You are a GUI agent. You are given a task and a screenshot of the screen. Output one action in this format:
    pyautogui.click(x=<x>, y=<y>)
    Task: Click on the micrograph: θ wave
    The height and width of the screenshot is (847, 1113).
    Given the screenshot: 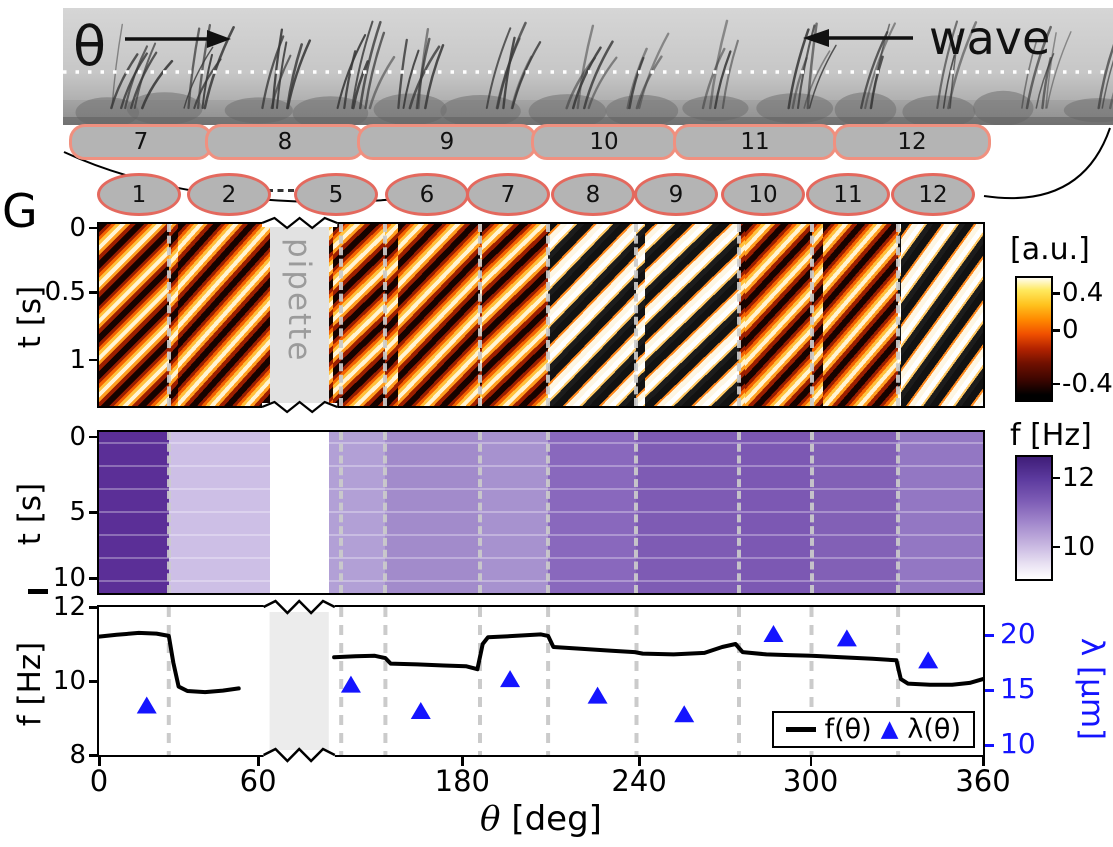 What is the action you would take?
    pyautogui.click(x=588, y=66)
    